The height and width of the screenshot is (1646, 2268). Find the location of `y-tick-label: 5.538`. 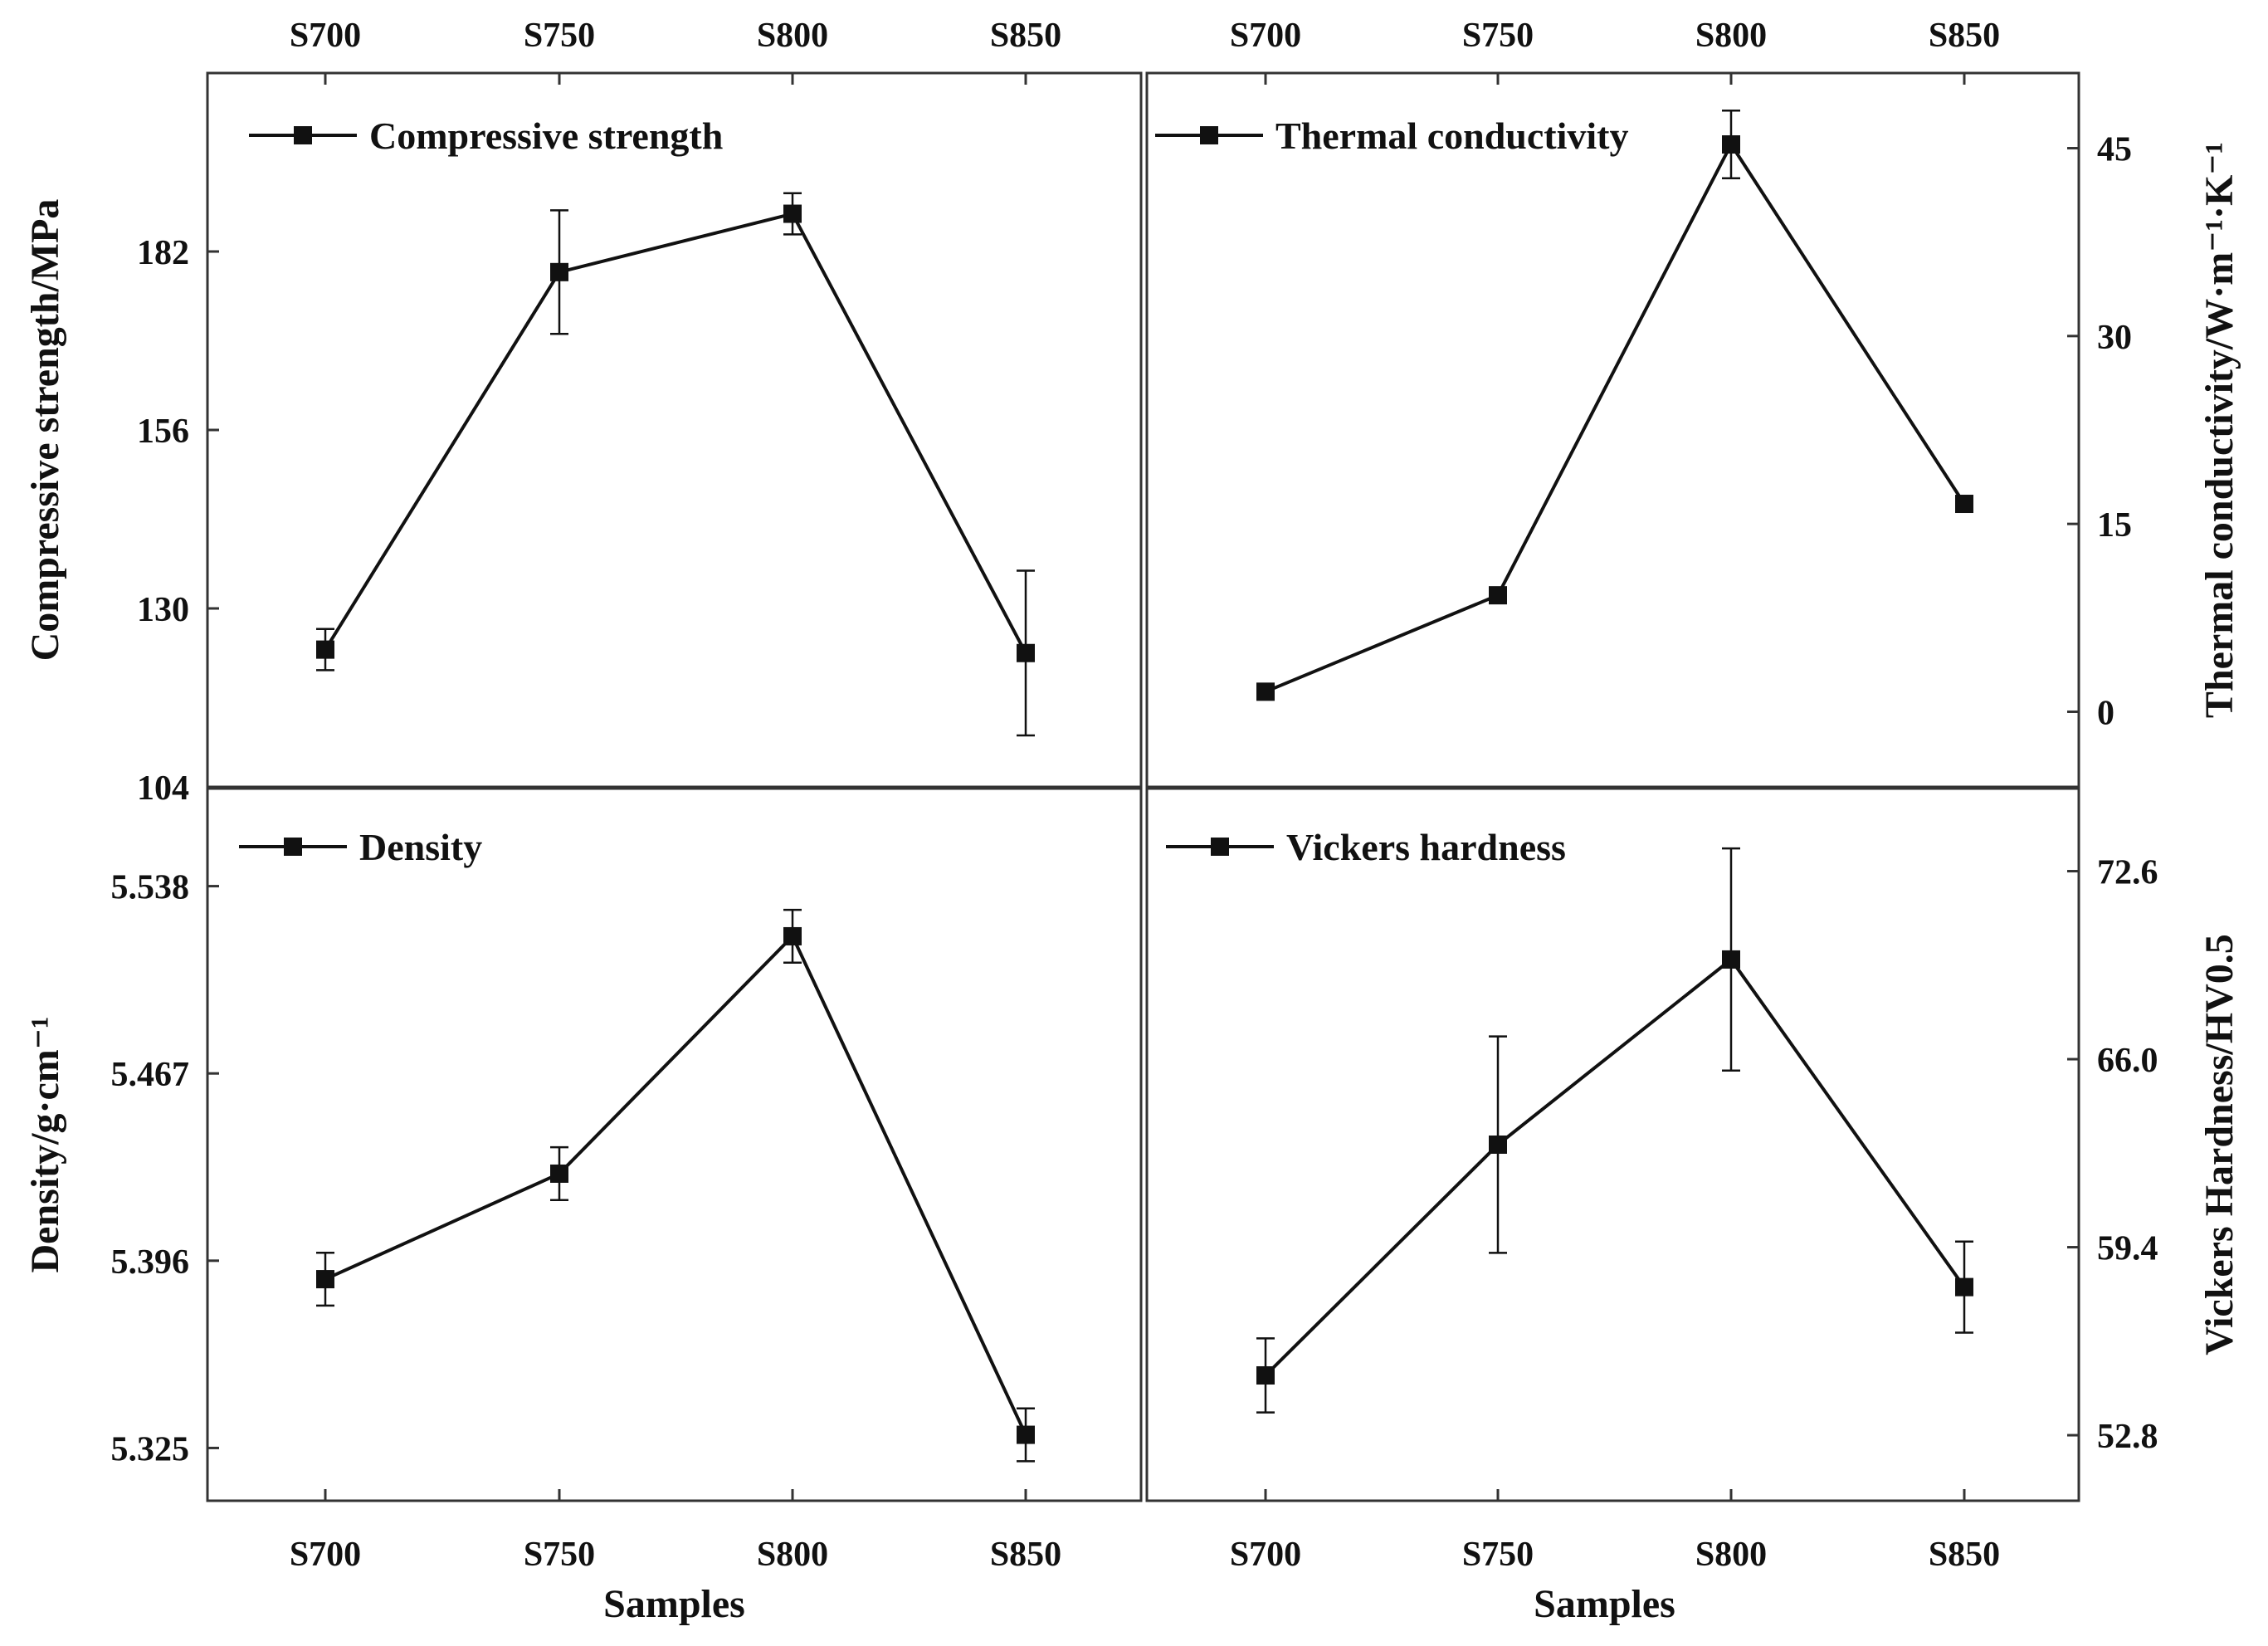

y-tick-label: 5.538 is located at coordinates (150, 888).